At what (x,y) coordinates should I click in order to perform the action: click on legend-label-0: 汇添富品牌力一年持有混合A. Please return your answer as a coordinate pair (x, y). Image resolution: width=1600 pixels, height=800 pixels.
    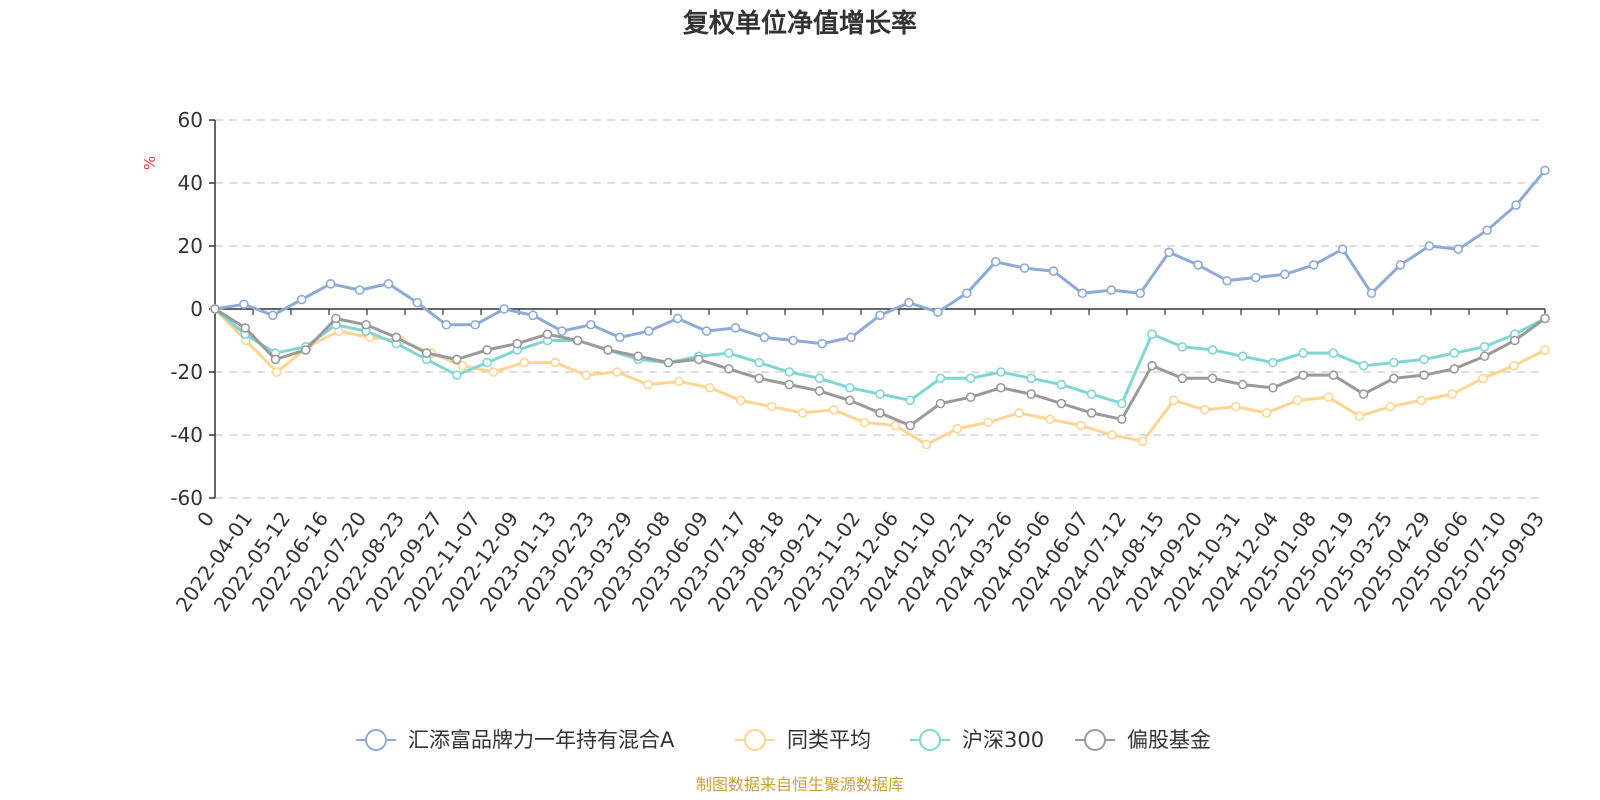
    Looking at the image, I should click on (541, 740).